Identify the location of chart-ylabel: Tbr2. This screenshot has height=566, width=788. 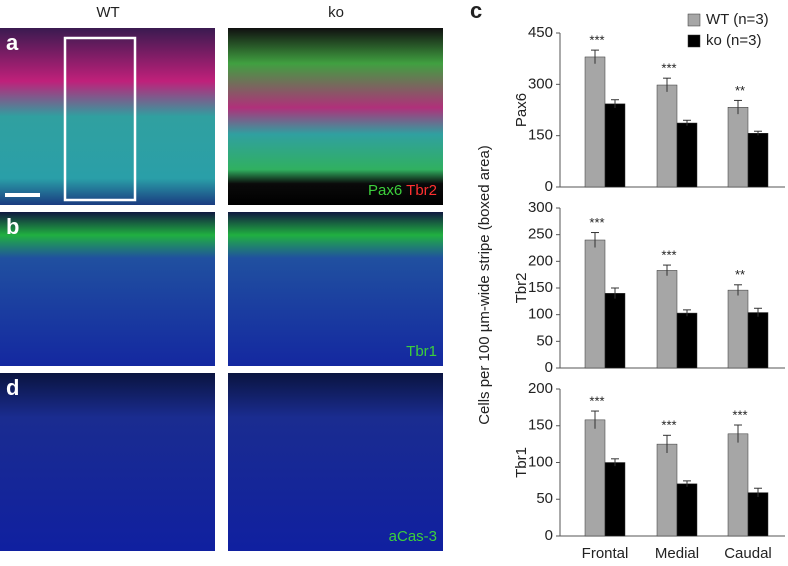
(521, 288).